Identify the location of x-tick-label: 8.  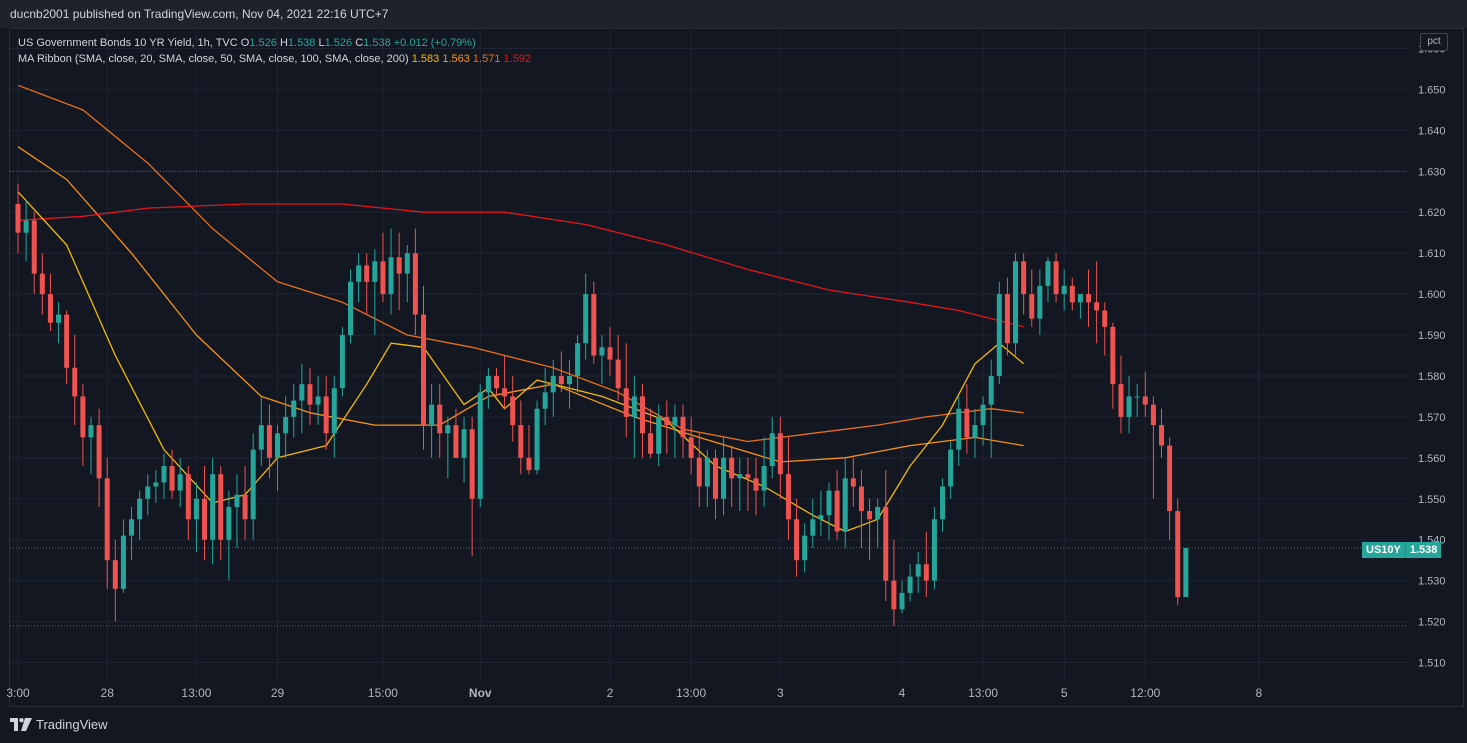
(1258, 693).